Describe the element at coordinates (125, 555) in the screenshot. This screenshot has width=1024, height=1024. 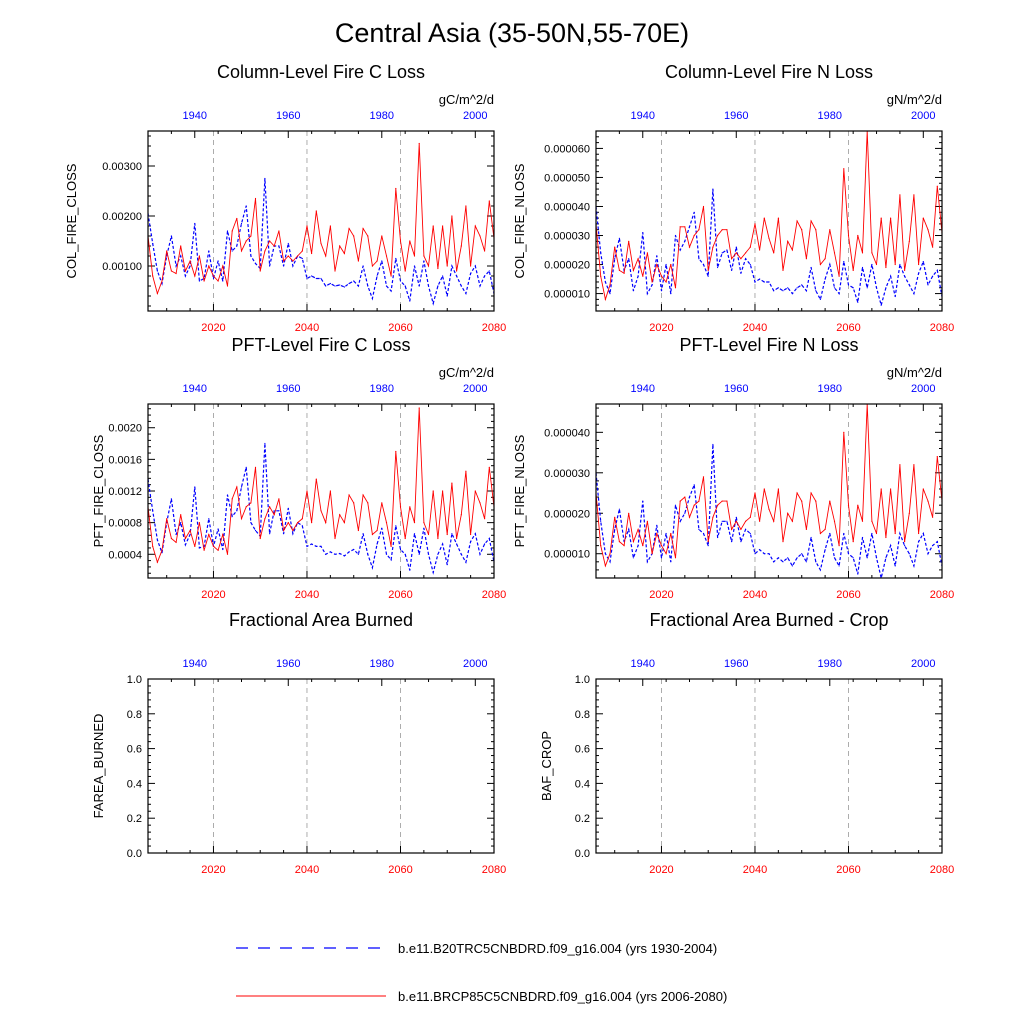
I see `y-tick-label: 0.0004` at that location.